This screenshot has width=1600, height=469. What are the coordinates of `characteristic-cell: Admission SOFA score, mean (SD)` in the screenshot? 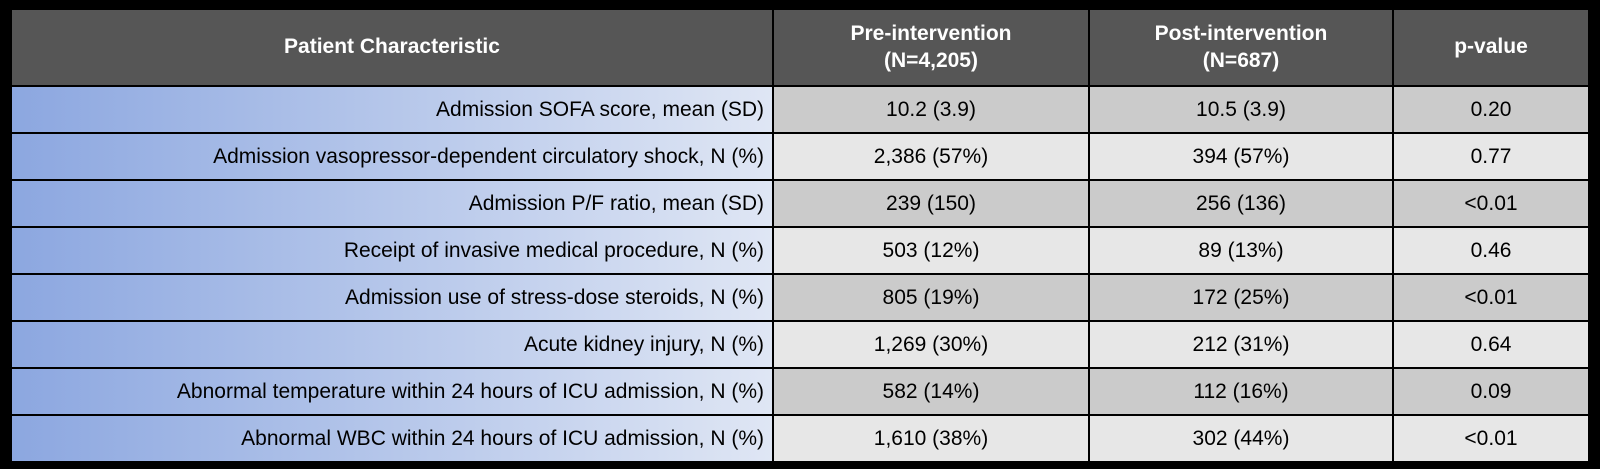 It's located at (392, 109).